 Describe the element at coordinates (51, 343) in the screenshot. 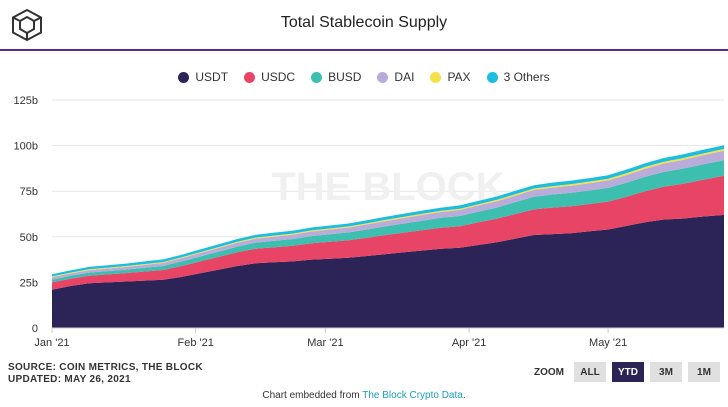

I see `x-tick-label: Jan '21` at that location.